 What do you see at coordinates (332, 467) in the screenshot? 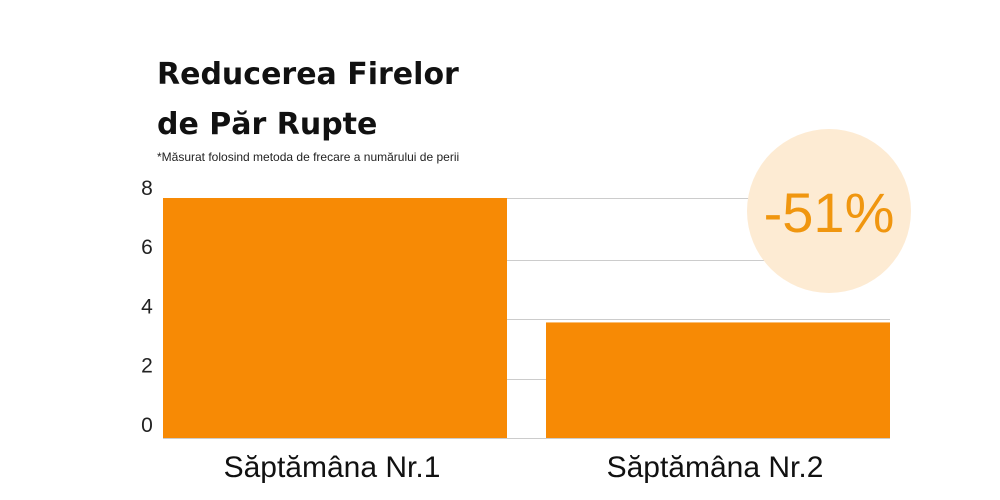
I see `x-category-label: Săptămâna Nr.1` at bounding box center [332, 467].